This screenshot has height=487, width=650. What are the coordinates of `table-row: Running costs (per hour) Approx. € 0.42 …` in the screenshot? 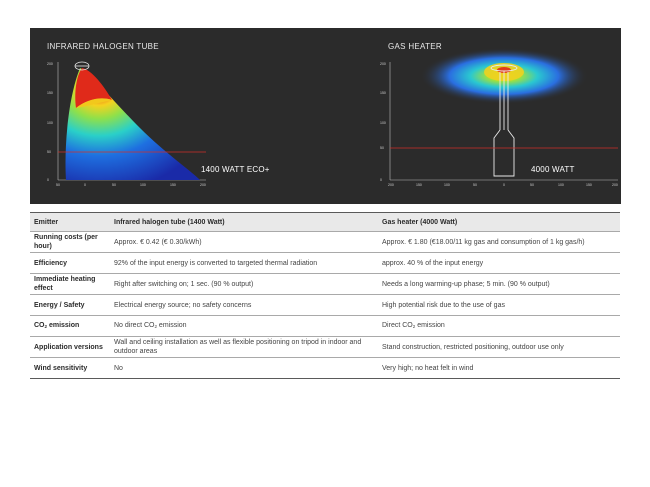 It's located at (325, 242).